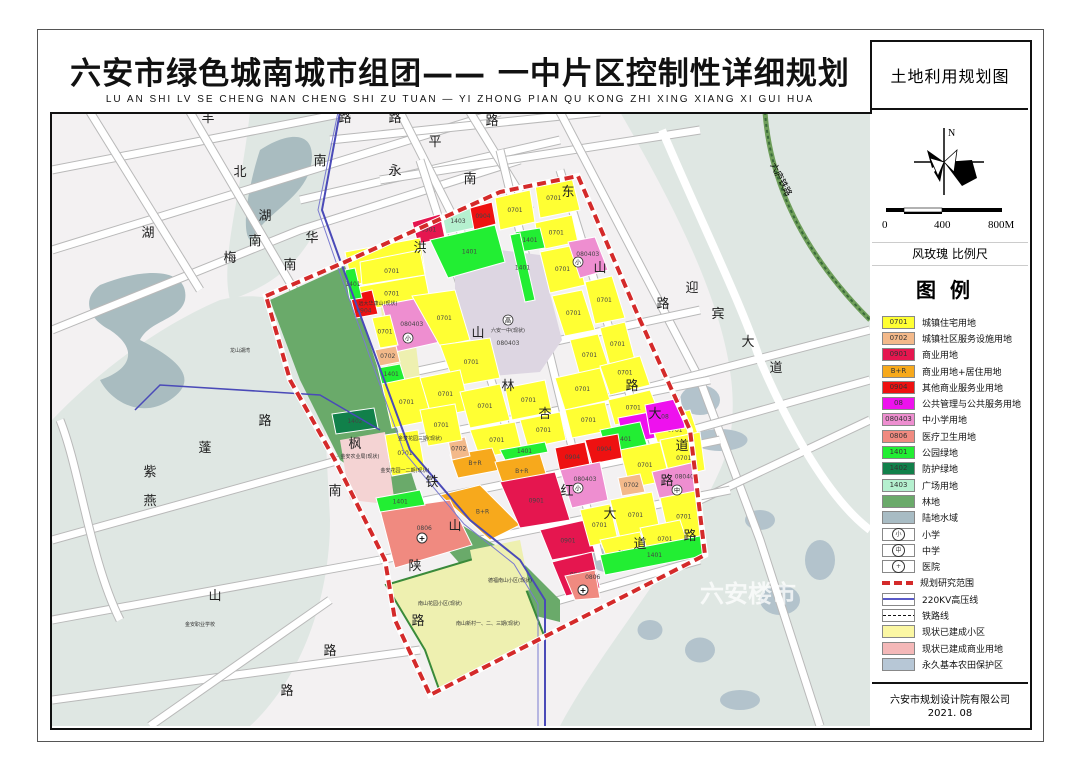 This screenshot has height=763, width=1080. I want to click on drawing-title: 土地利用规划图, so click(950, 76).